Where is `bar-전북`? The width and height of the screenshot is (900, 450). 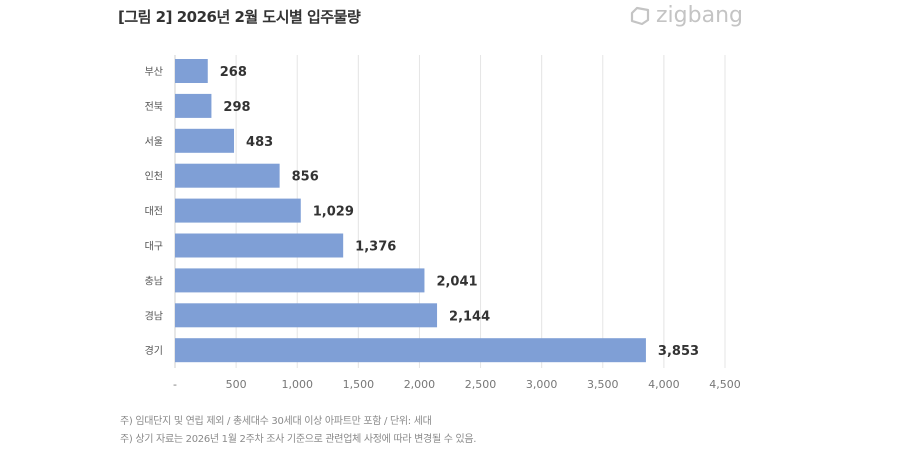
bar-전북 is located at coordinates (193, 105).